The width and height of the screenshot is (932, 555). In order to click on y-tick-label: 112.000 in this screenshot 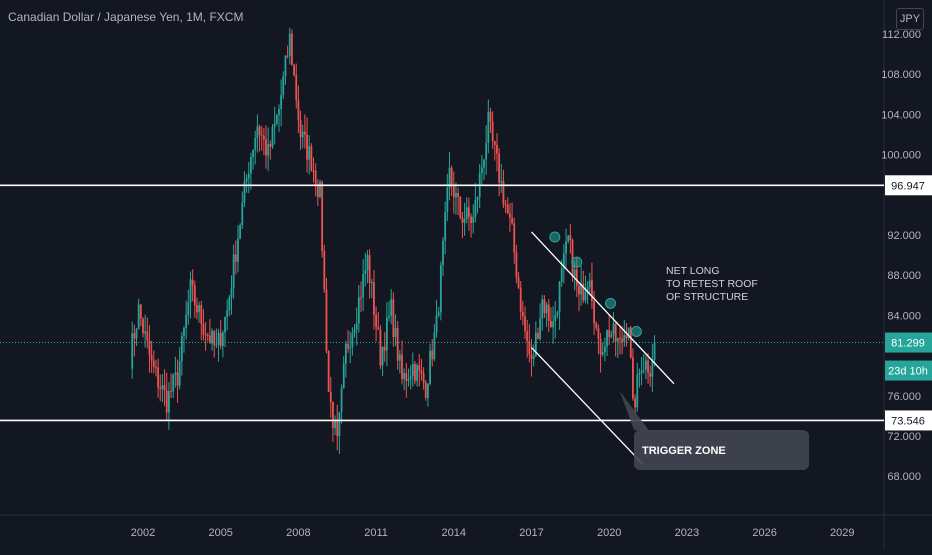, I will do `click(901, 35)`.